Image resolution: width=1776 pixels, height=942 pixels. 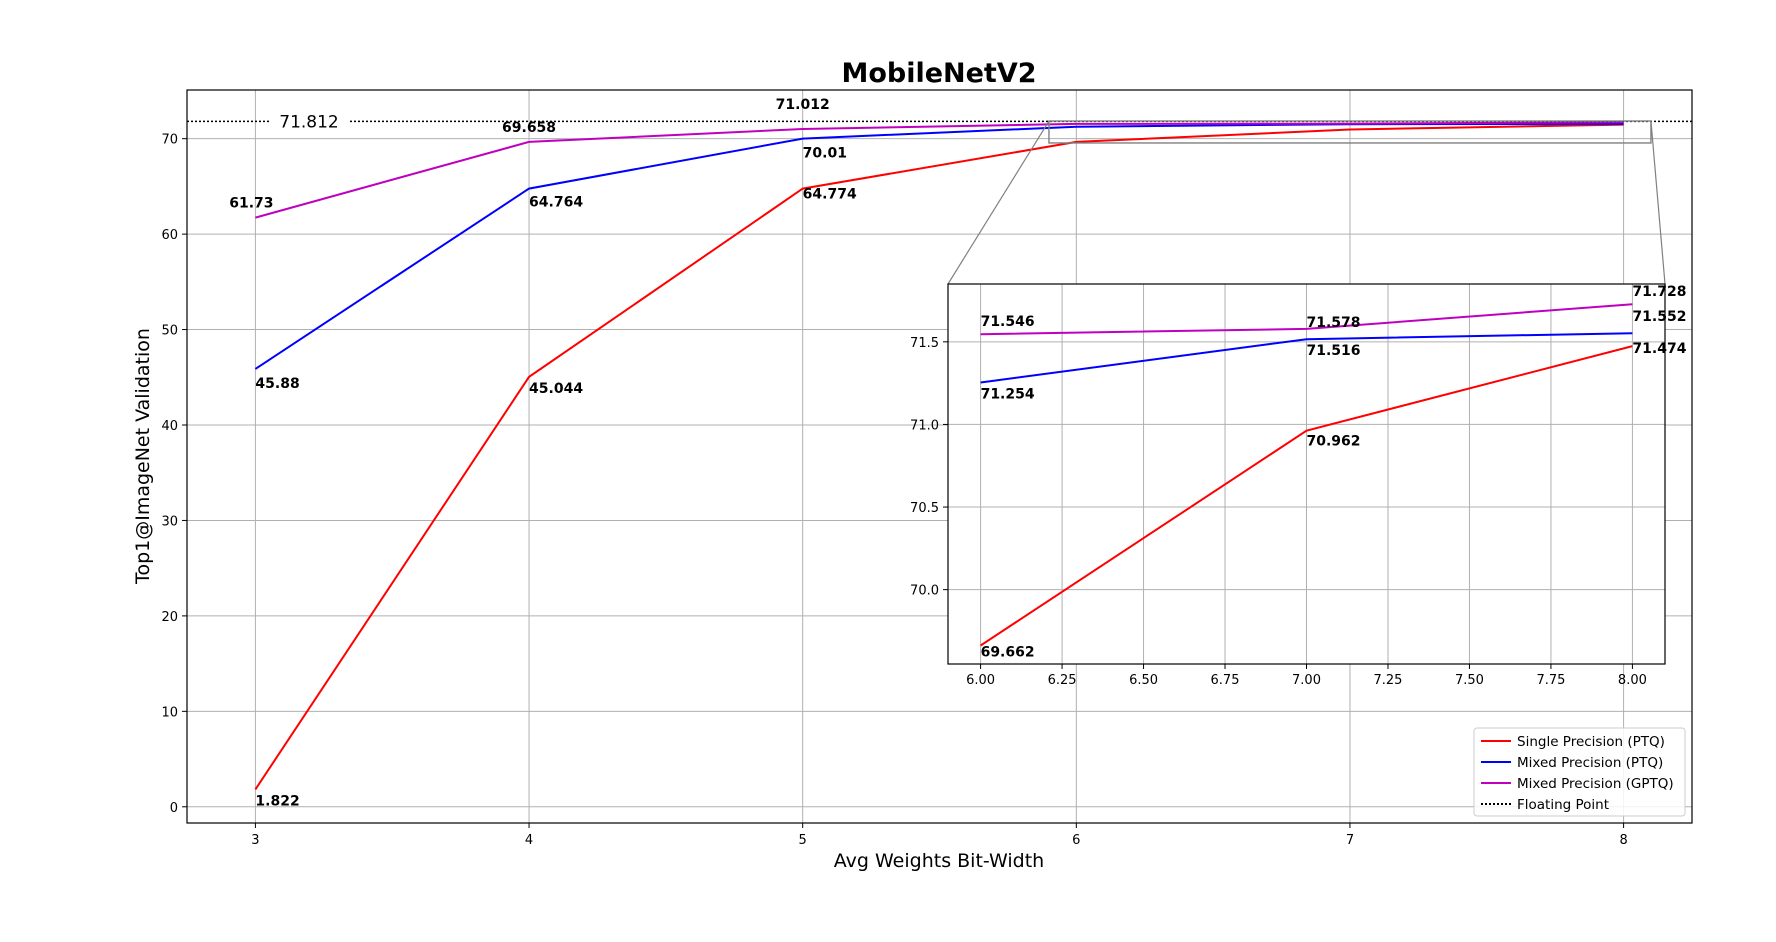 What do you see at coordinates (1008, 652) in the screenshot?
I see `inset-data-label: 69.662` at bounding box center [1008, 652].